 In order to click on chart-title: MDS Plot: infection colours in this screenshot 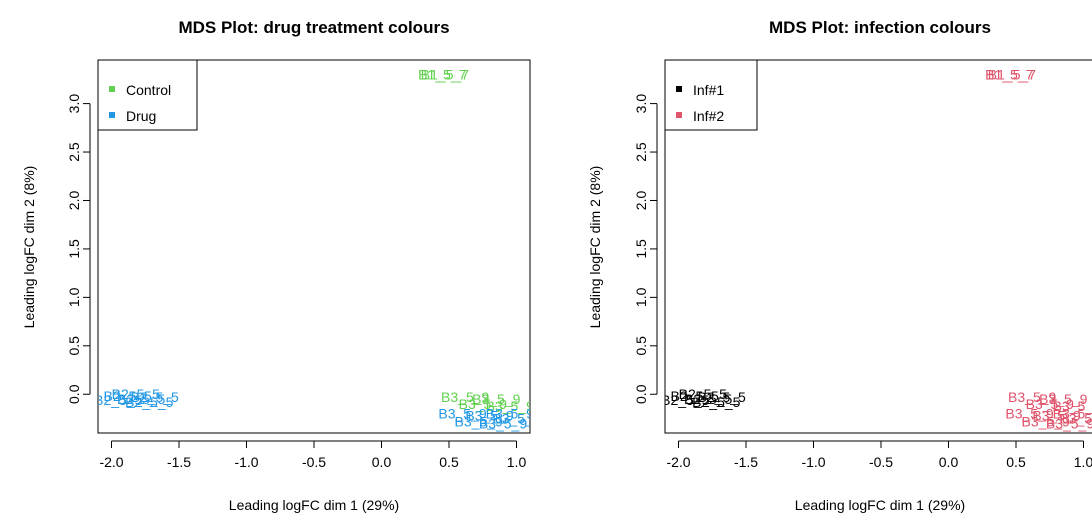, I will do `click(880, 27)`.